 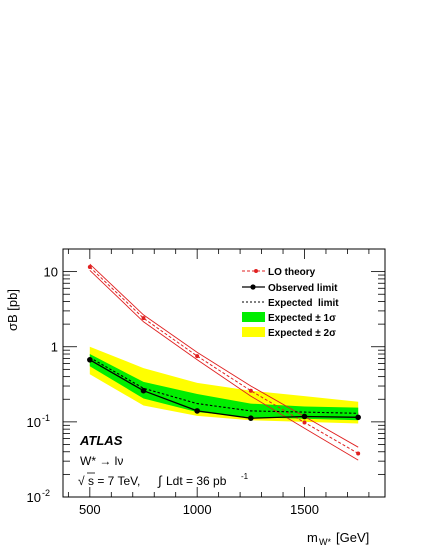 I want to click on process-label: W* → lν, so click(x=101, y=461).